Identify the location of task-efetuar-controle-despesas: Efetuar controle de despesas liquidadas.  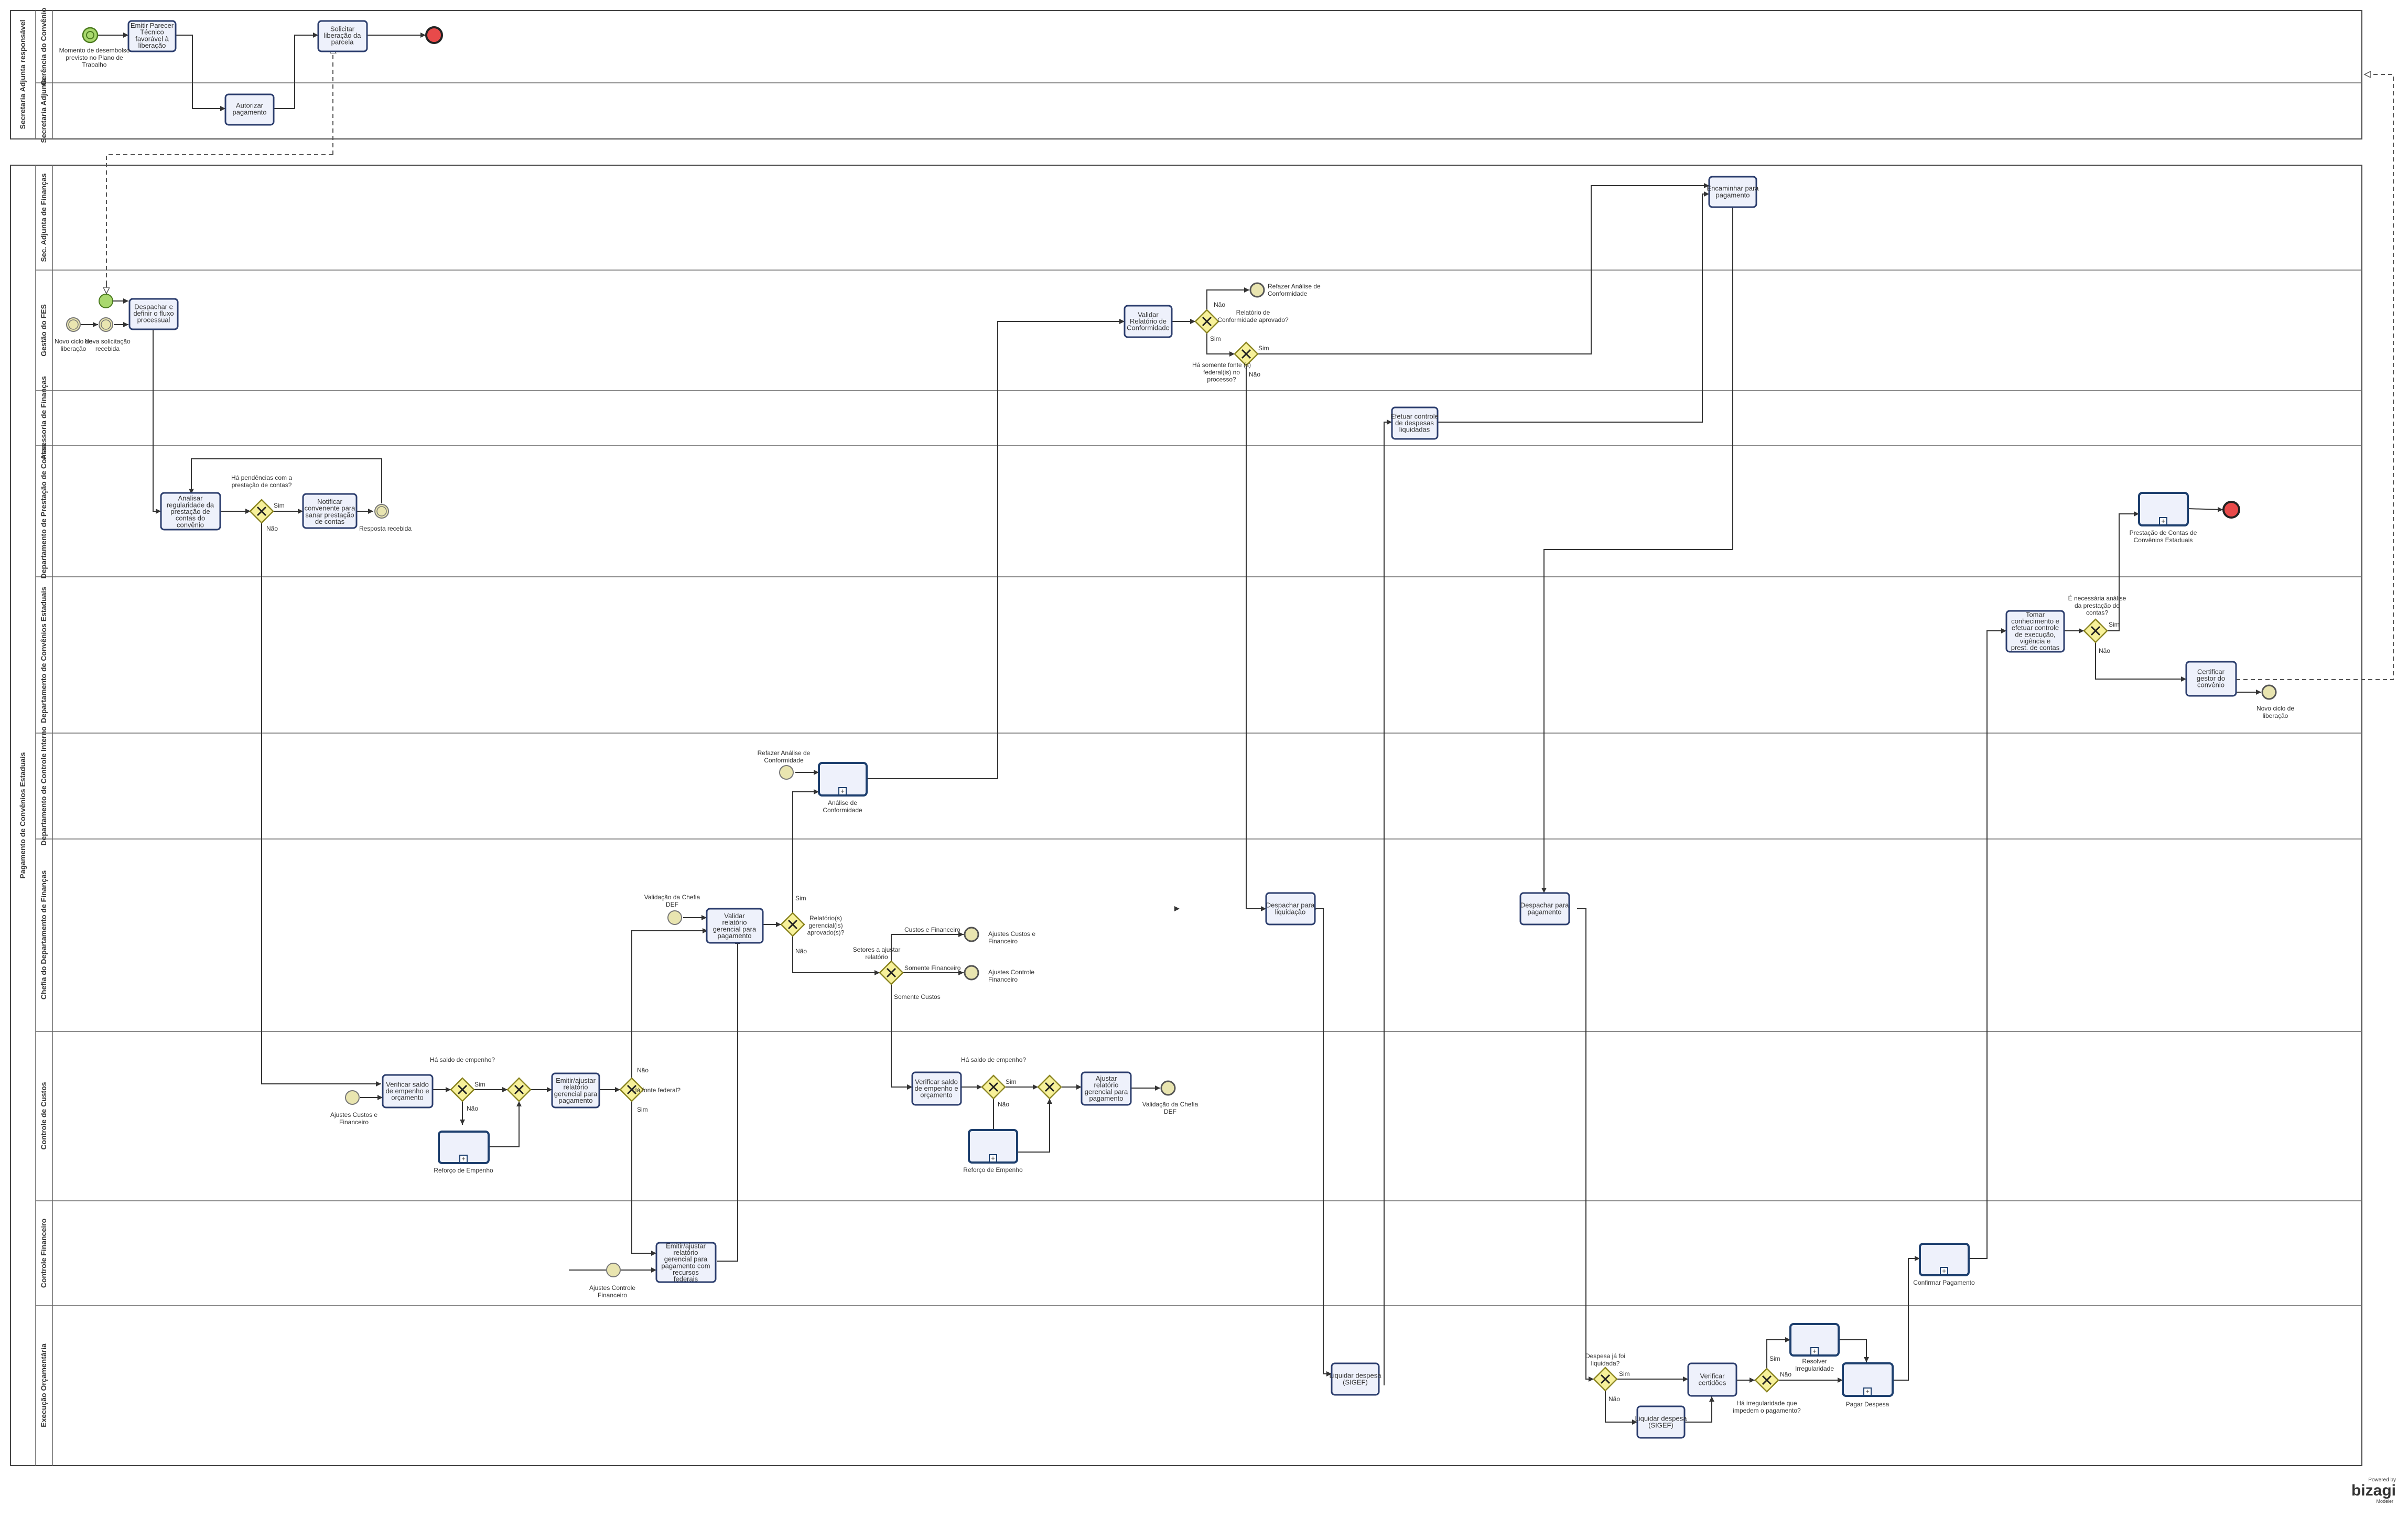
(1414, 423).